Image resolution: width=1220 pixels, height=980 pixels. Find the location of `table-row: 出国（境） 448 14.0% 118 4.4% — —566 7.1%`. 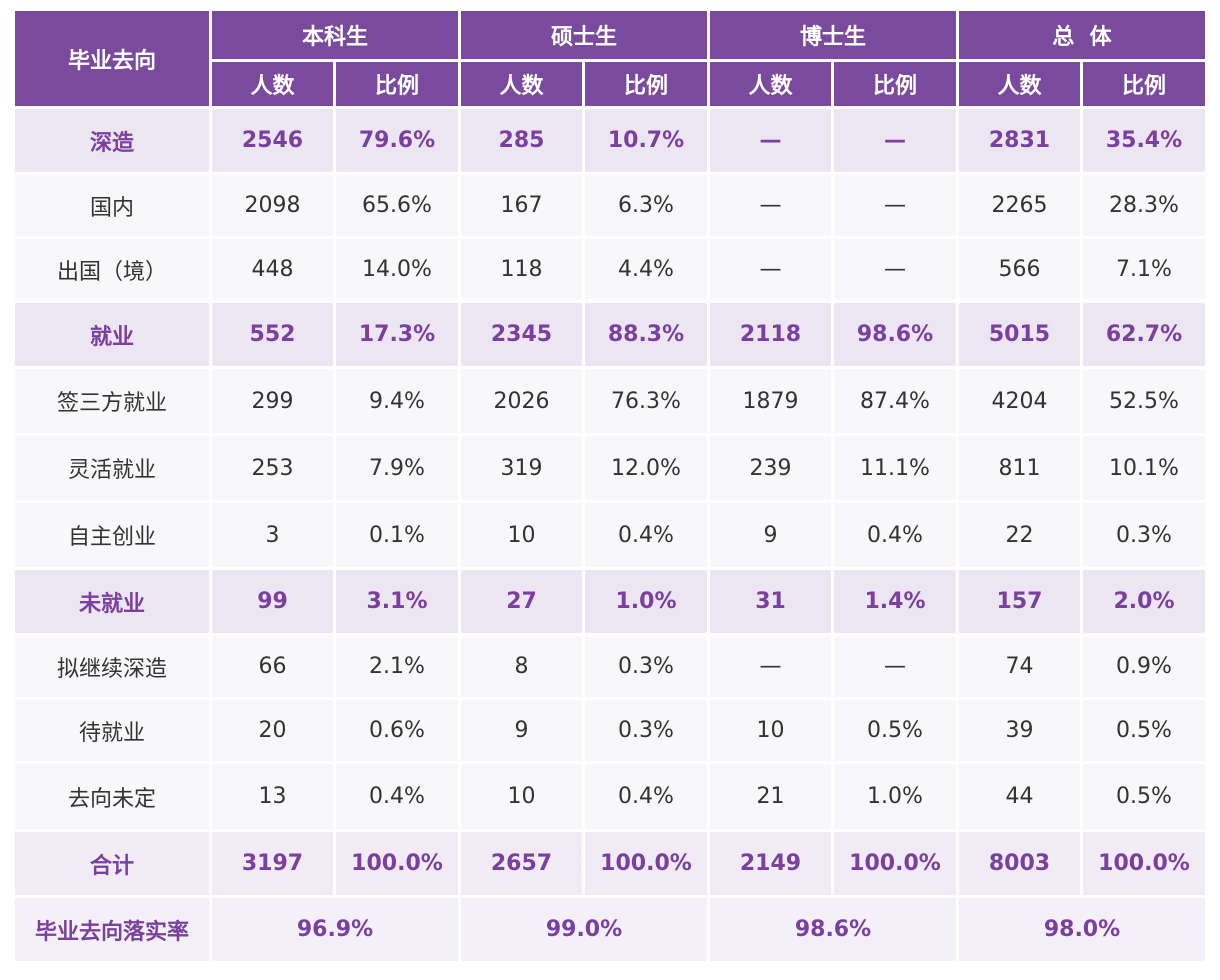

table-row: 出国（境） 448 14.0% 118 4.4% — —566 7.1% is located at coordinates (610, 269).